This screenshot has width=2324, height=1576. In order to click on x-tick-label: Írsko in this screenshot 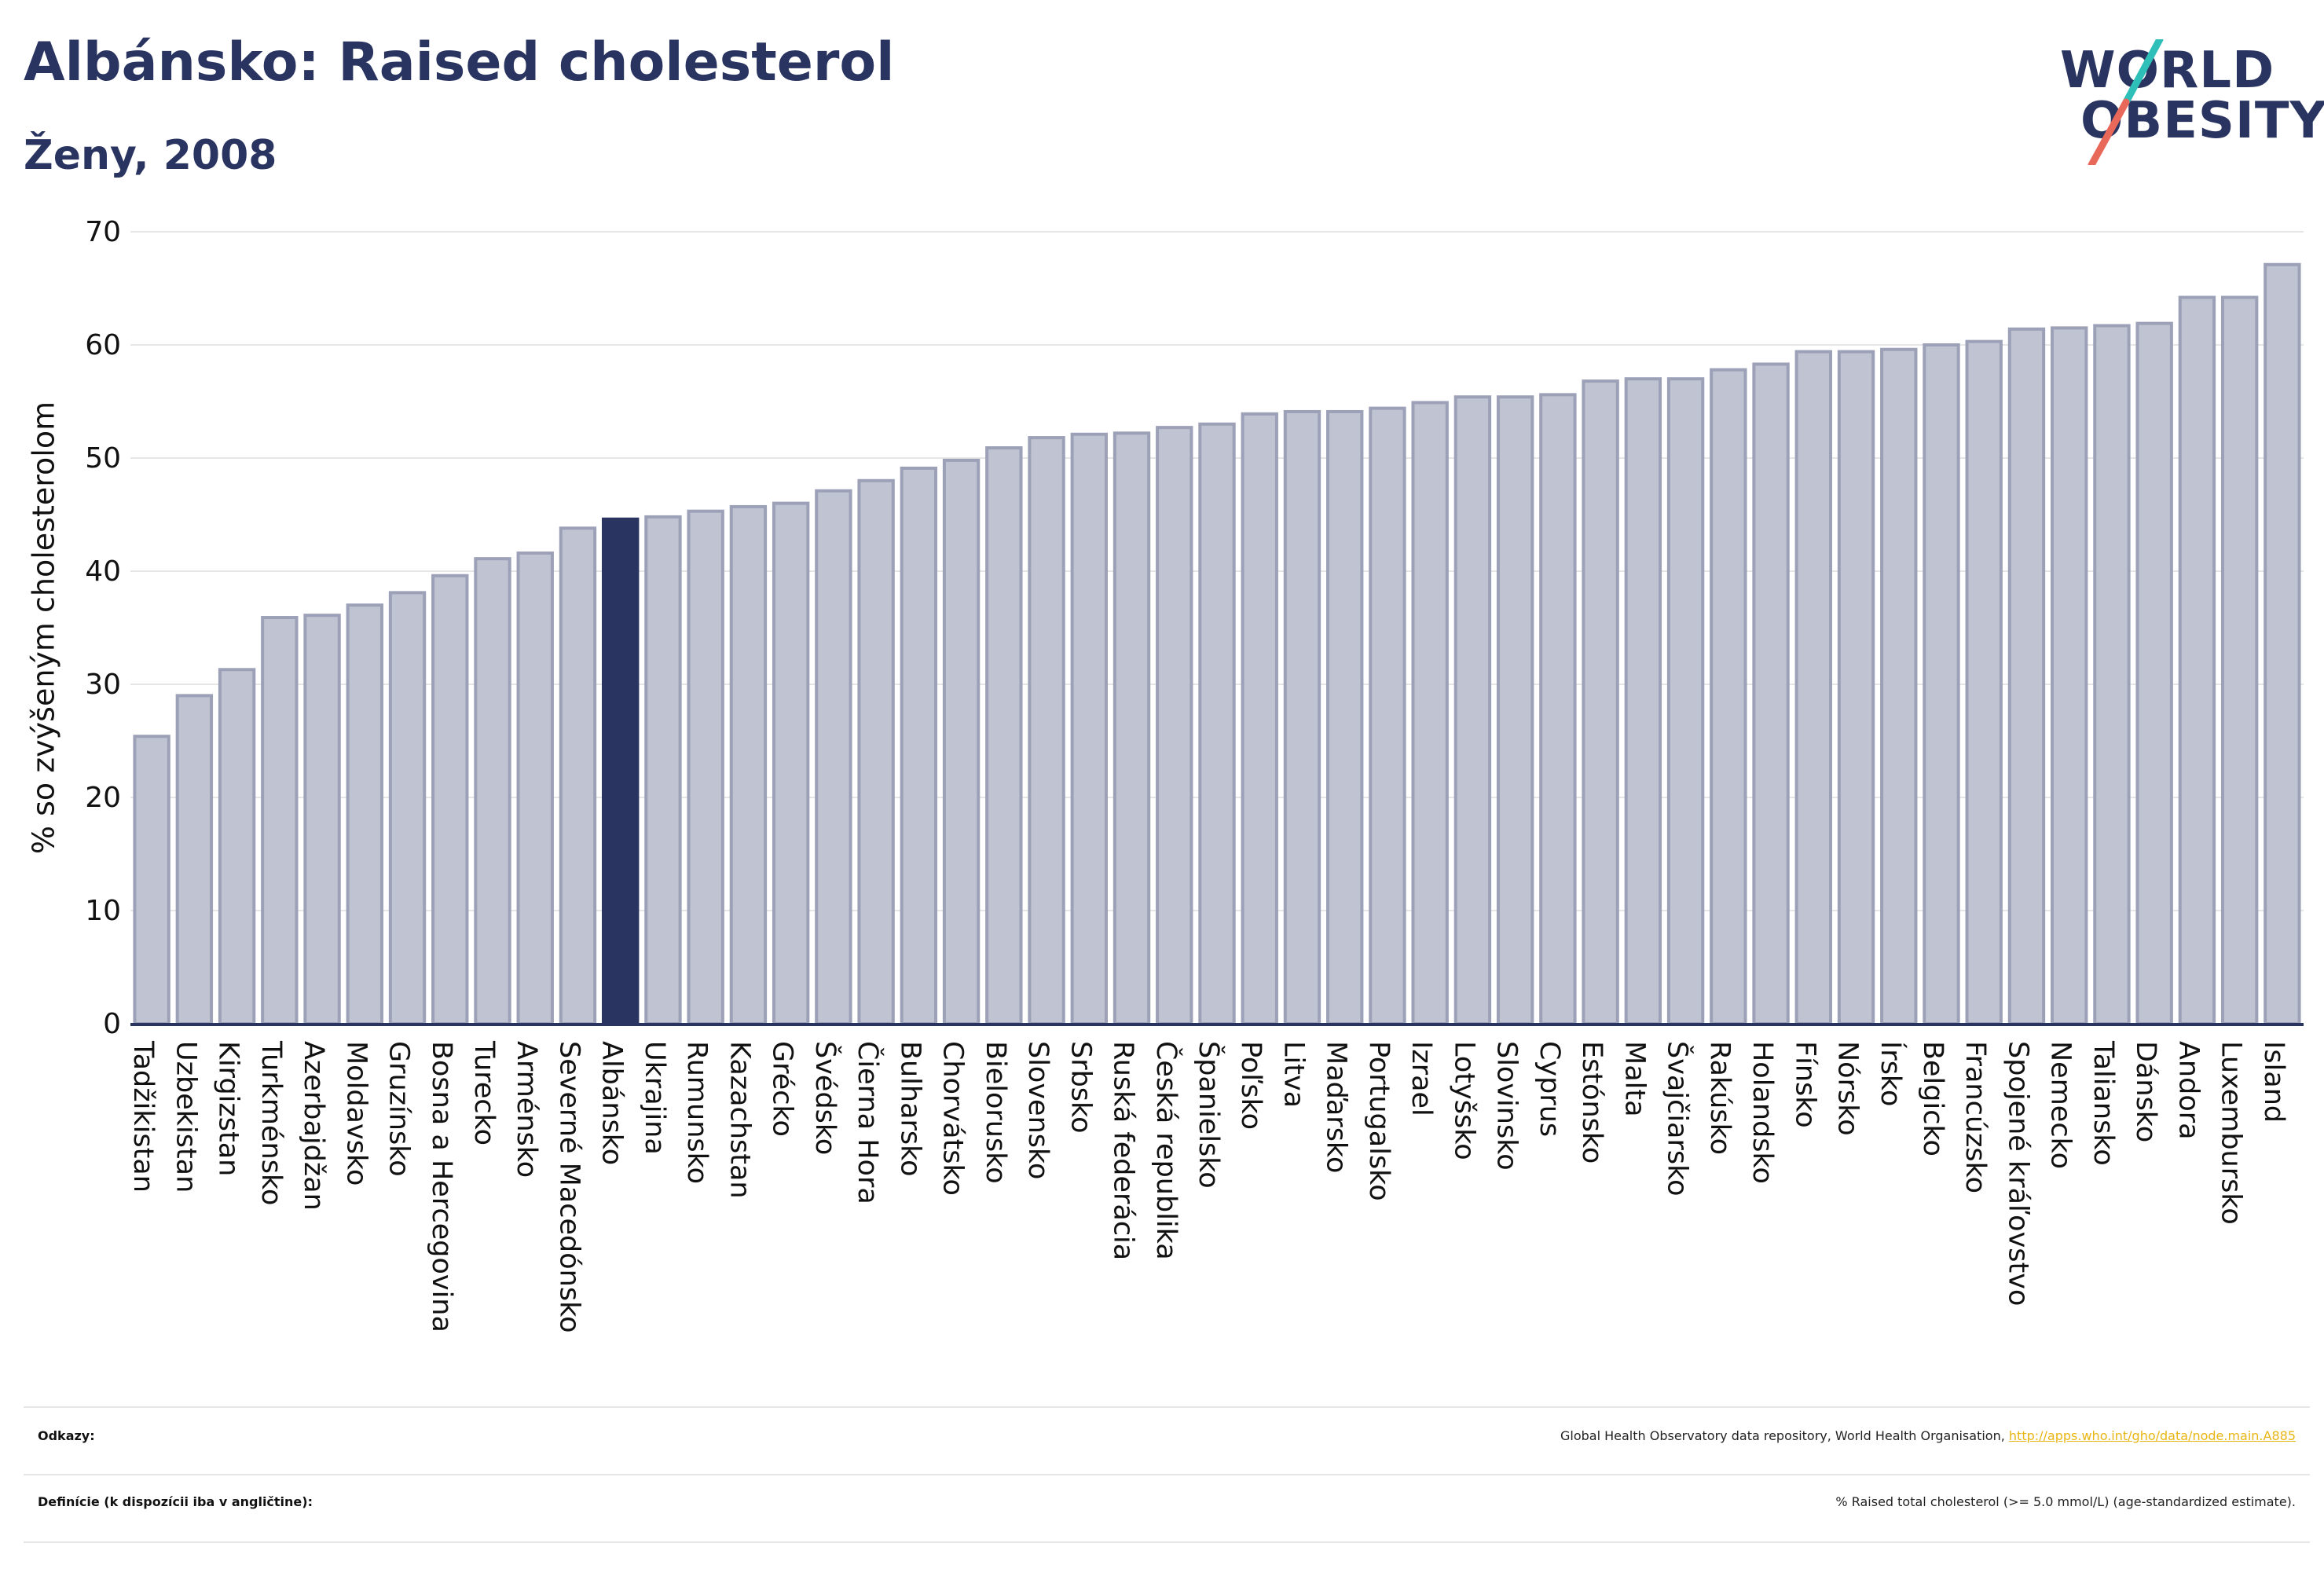, I will do `click(1891, 1073)`.